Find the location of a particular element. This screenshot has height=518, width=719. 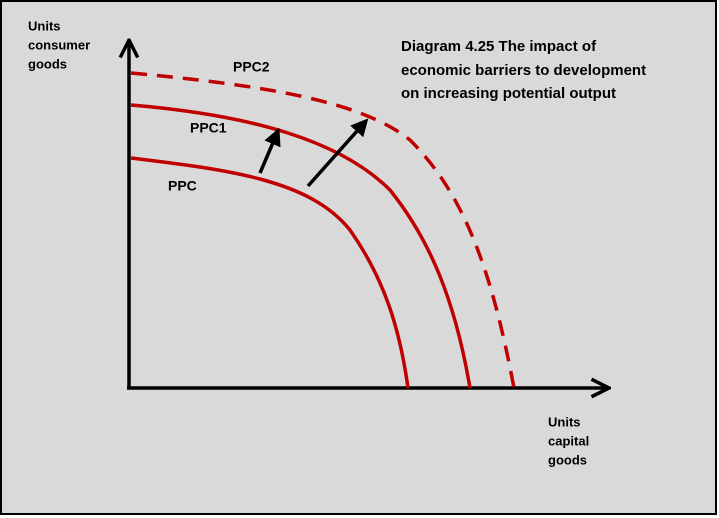

title-line: economic barriers to development is located at coordinates (523, 70).